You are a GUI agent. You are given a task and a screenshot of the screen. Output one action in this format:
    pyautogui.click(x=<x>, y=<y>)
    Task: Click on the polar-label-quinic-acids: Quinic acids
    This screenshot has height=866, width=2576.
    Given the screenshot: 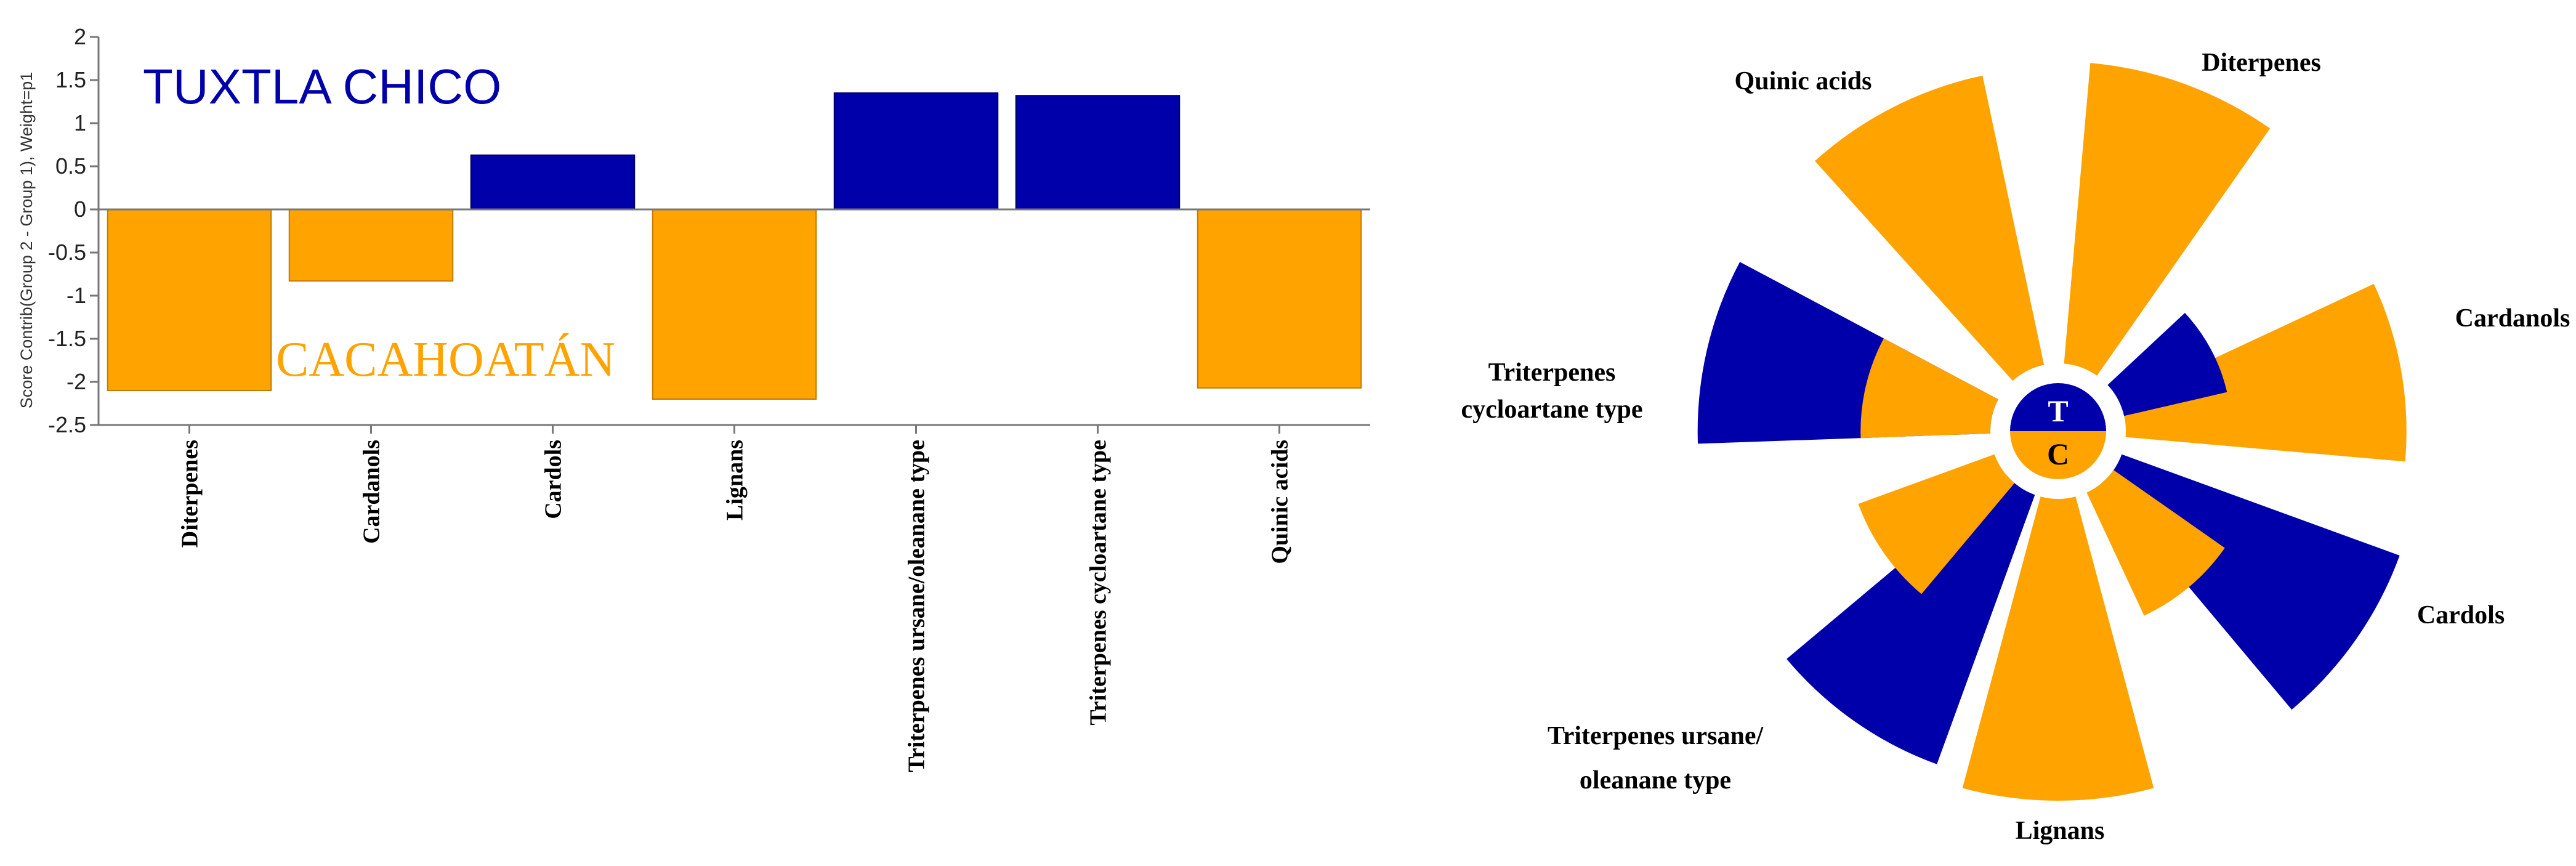 What is the action you would take?
    pyautogui.click(x=1803, y=81)
    